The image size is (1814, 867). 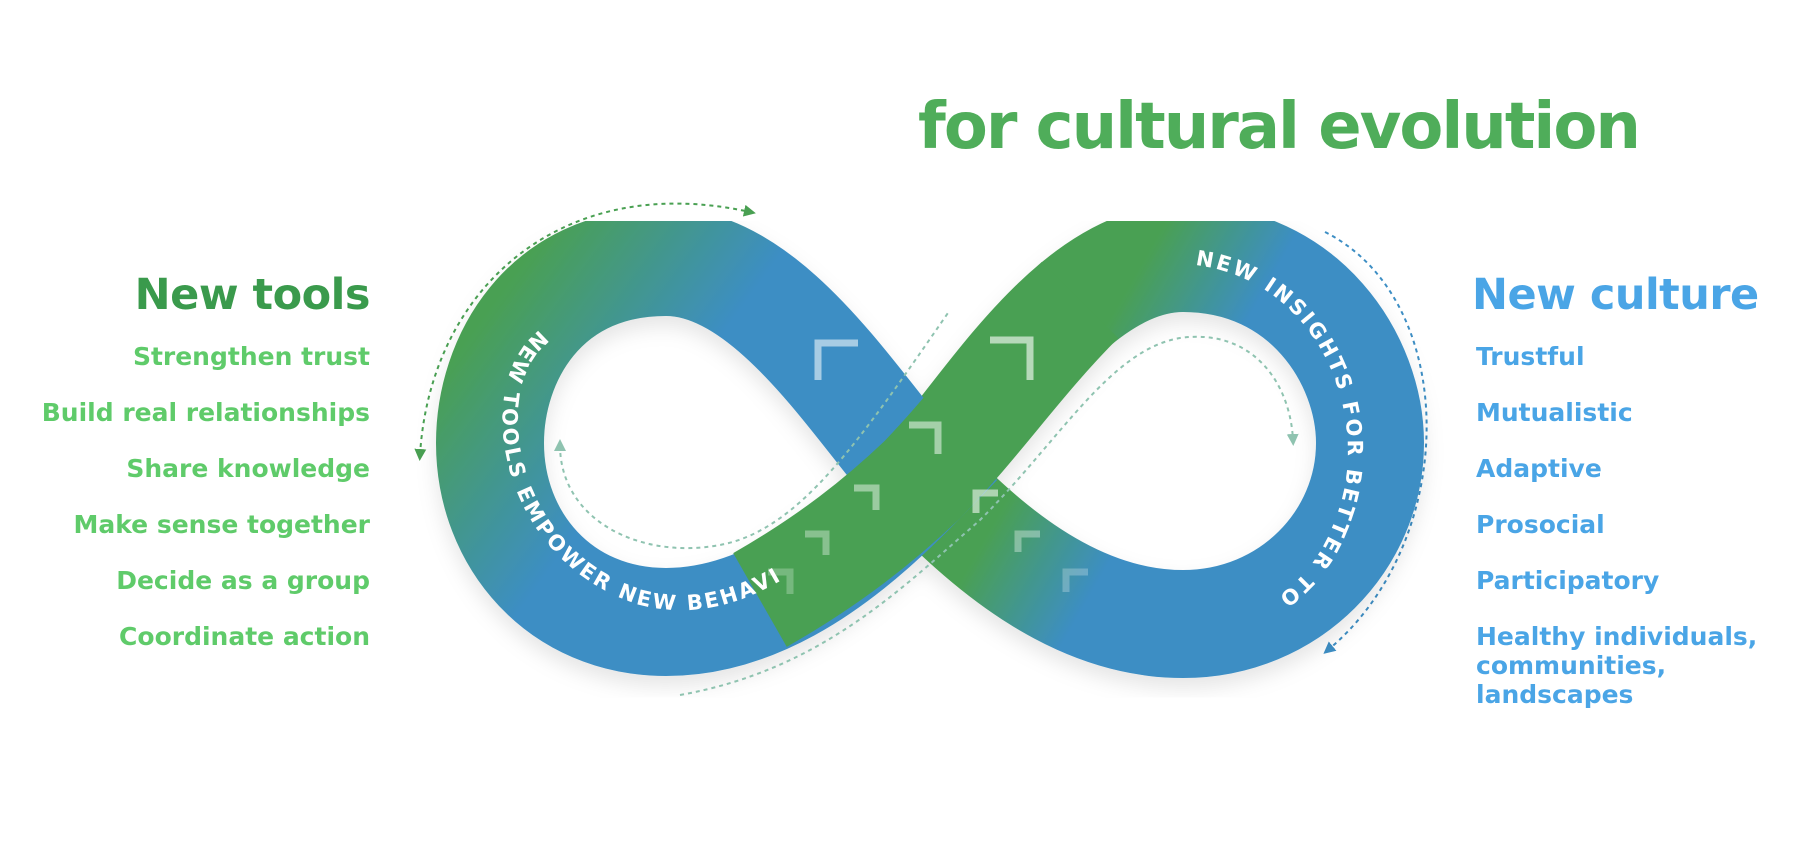 What do you see at coordinates (855, 466) in the screenshot?
I see `chevrons-left-diagonal` at bounding box center [855, 466].